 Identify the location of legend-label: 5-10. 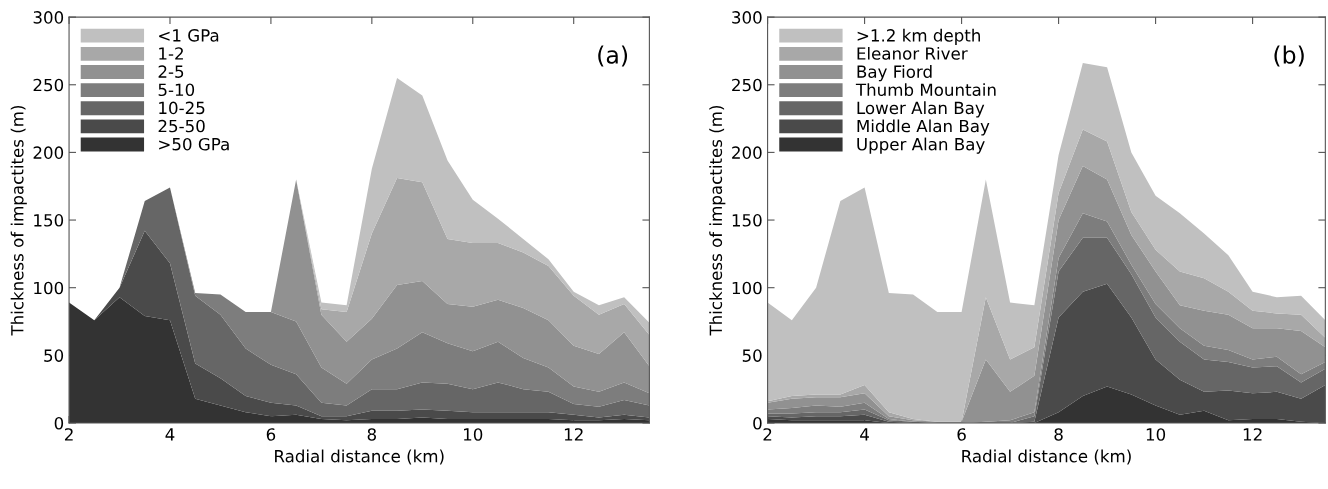
(176, 90).